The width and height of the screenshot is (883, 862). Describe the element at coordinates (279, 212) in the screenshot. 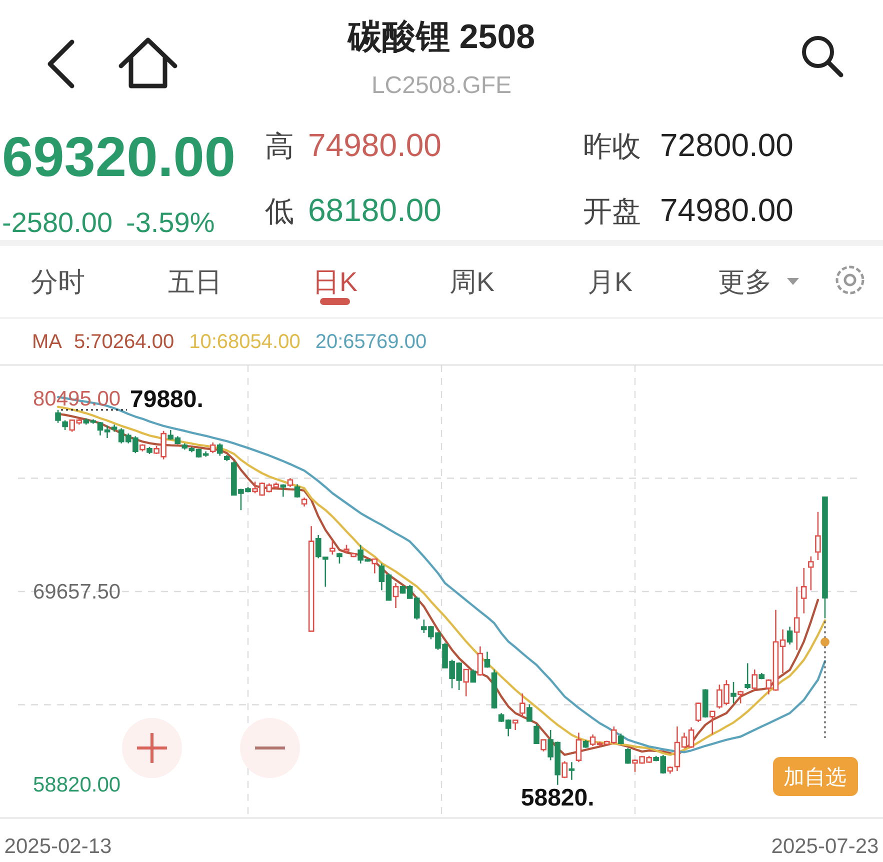

I see `text: 低` at that location.